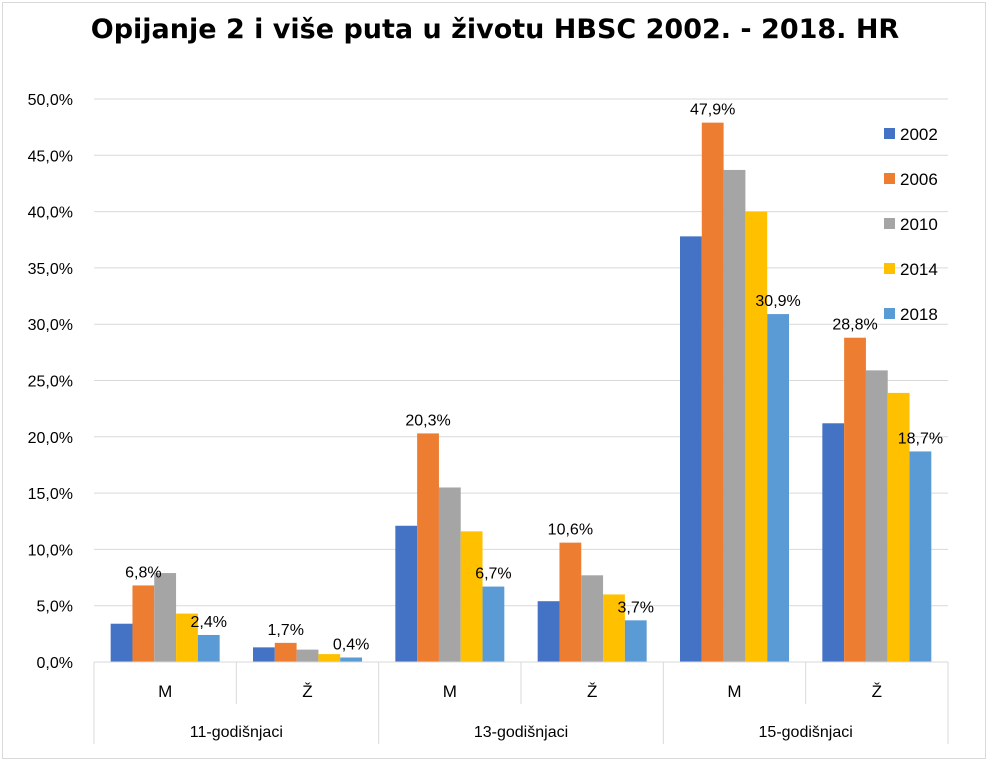  Describe the element at coordinates (493, 574) in the screenshot. I see `data-label: 6,7%` at that location.